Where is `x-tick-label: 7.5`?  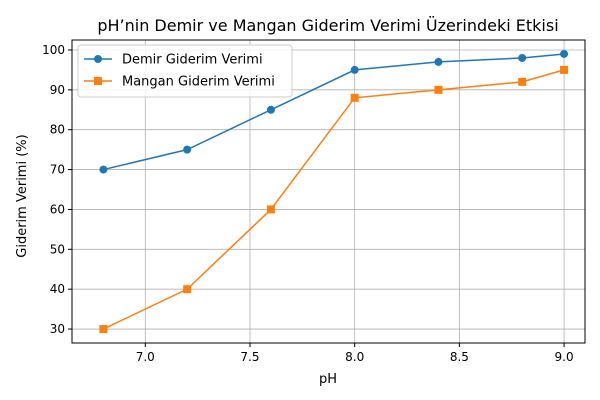
x-tick-label: 7.5 is located at coordinates (249, 357).